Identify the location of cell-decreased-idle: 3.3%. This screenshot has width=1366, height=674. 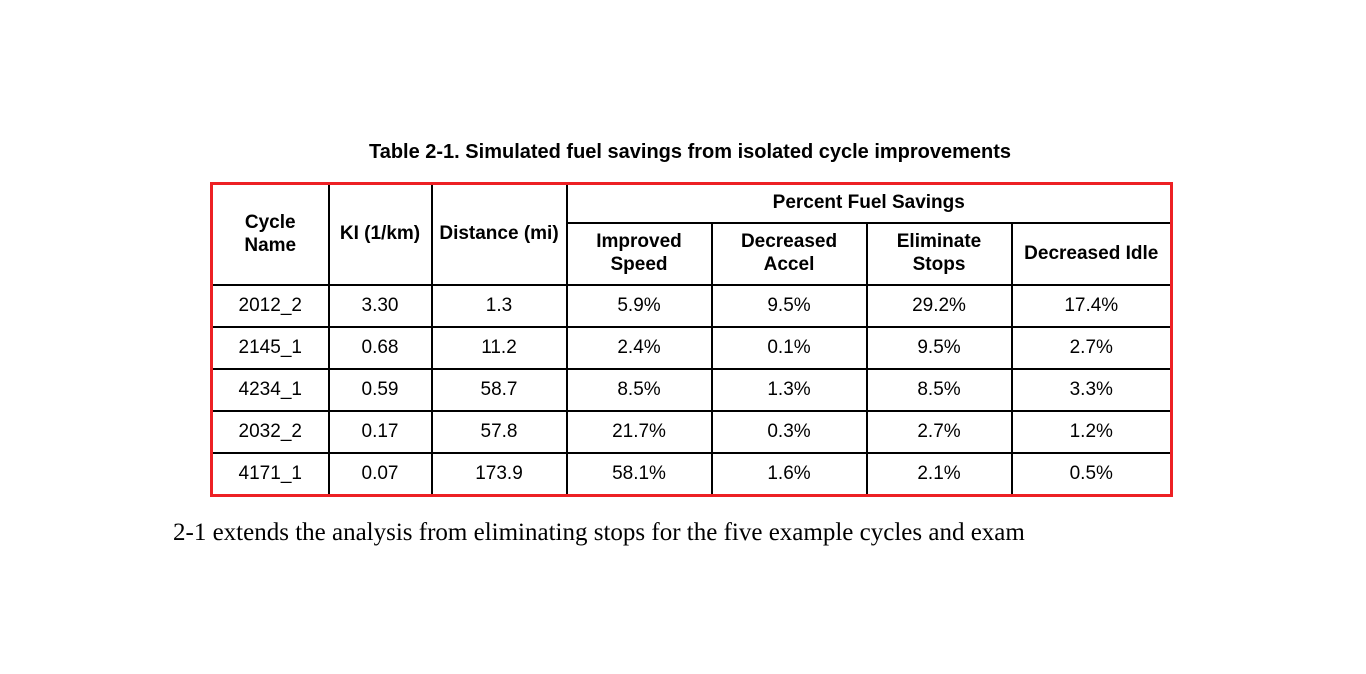
(1091, 390).